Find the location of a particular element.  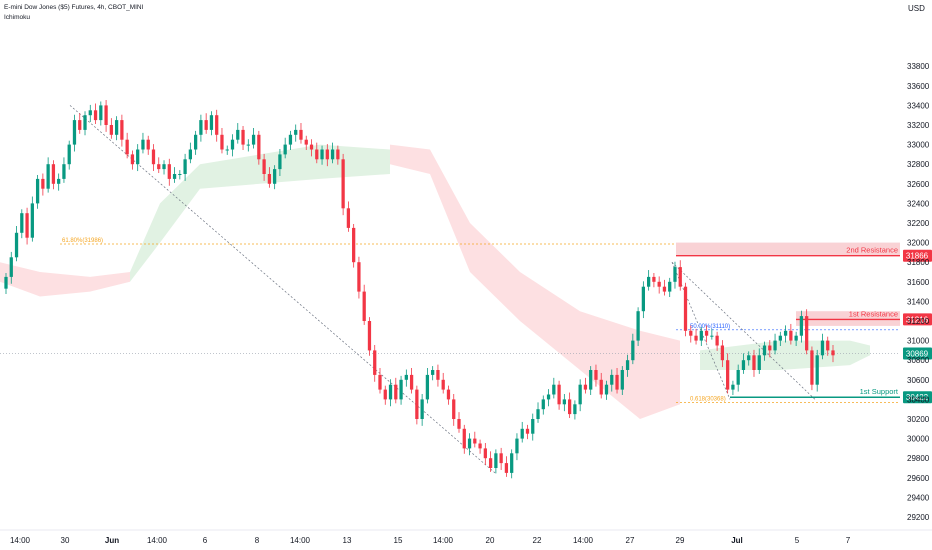

price-badge-text: 31866 is located at coordinates (917, 256).